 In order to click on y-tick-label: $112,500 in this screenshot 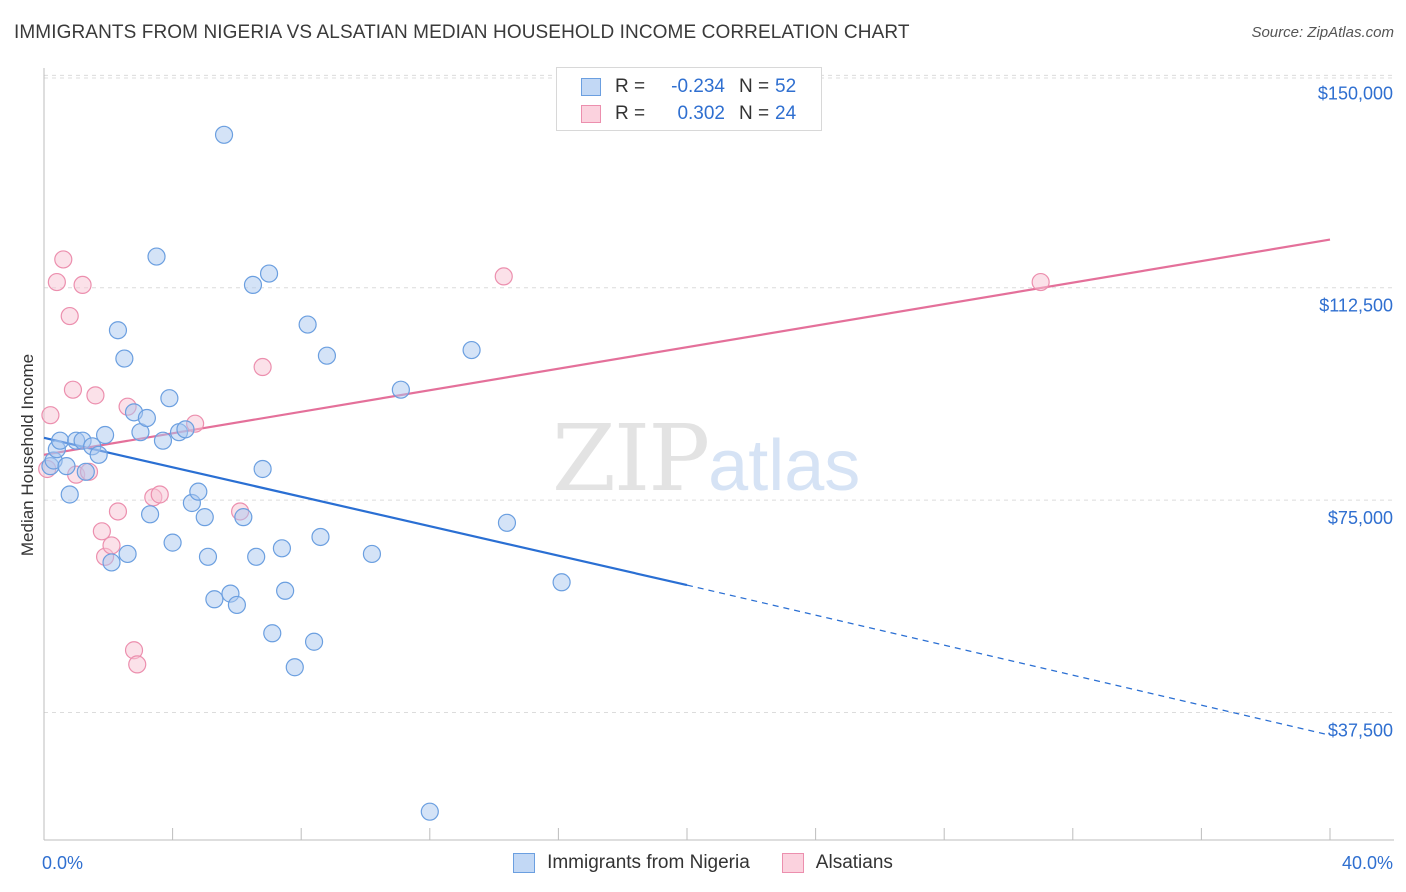, I will do `click(1356, 306)`.